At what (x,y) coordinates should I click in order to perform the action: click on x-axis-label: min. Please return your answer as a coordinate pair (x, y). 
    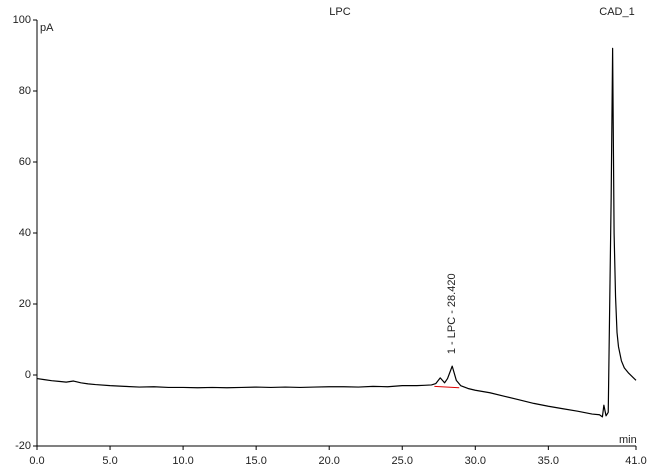
    Looking at the image, I should click on (628, 440).